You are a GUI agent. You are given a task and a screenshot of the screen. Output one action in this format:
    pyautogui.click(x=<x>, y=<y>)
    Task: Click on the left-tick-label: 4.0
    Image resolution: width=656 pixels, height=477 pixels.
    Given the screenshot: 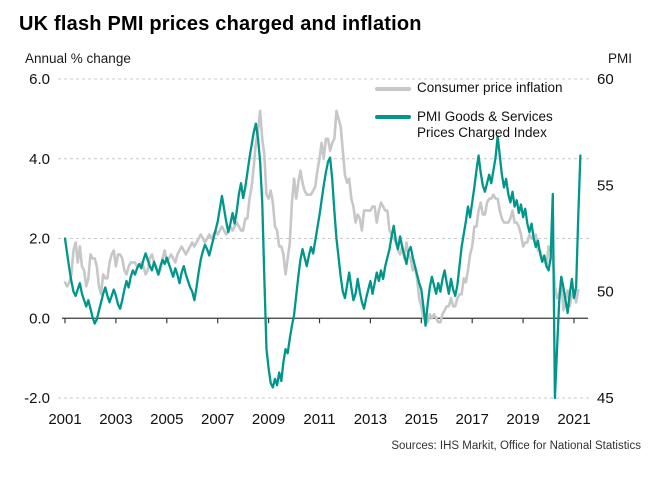 What is the action you would take?
    pyautogui.click(x=39, y=159)
    